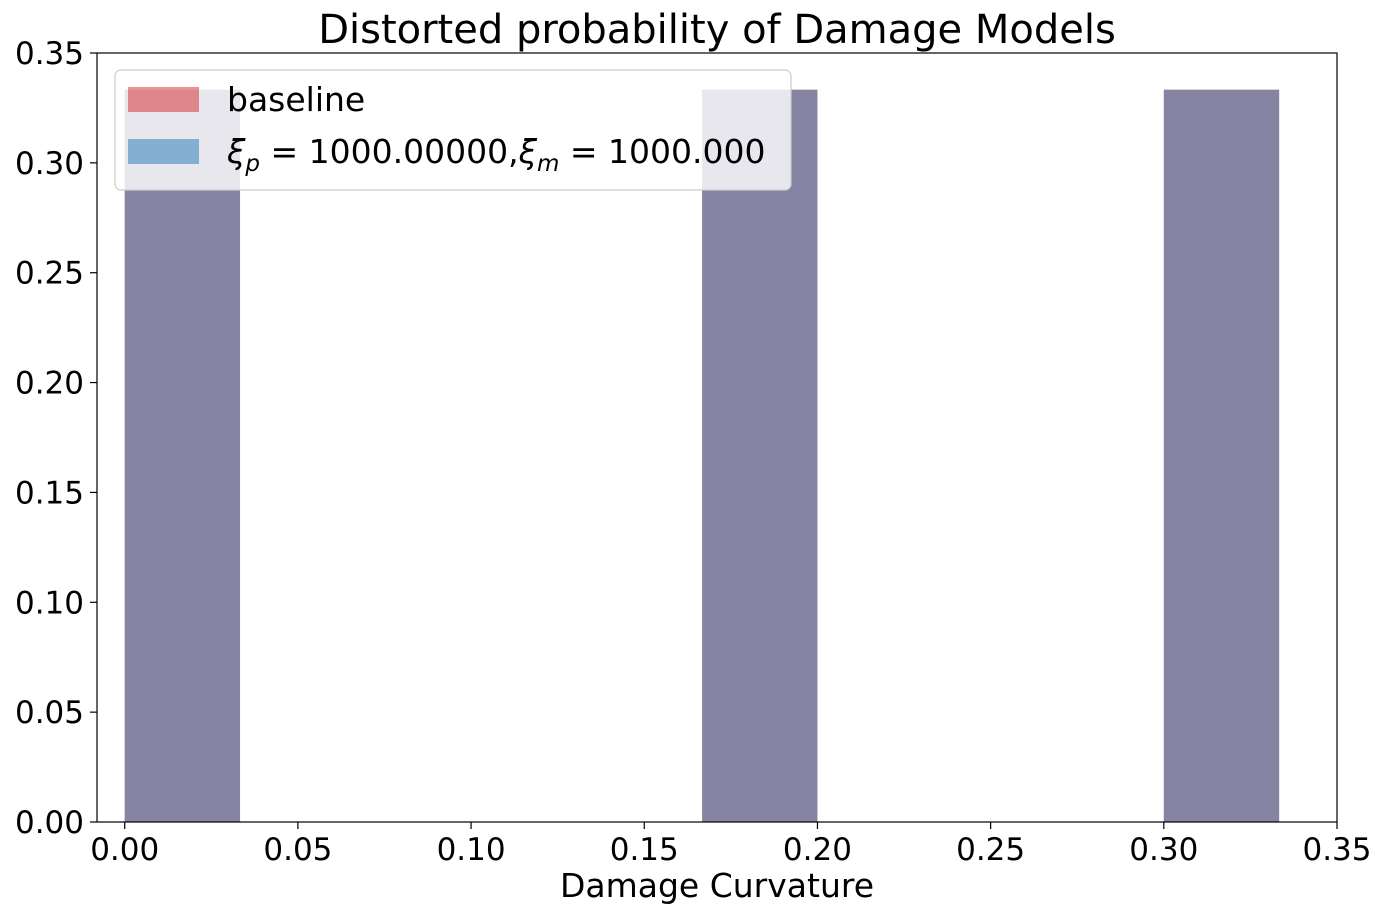  Describe the element at coordinates (644, 850) in the screenshot. I see `x-tick-label: 0.15` at that location.